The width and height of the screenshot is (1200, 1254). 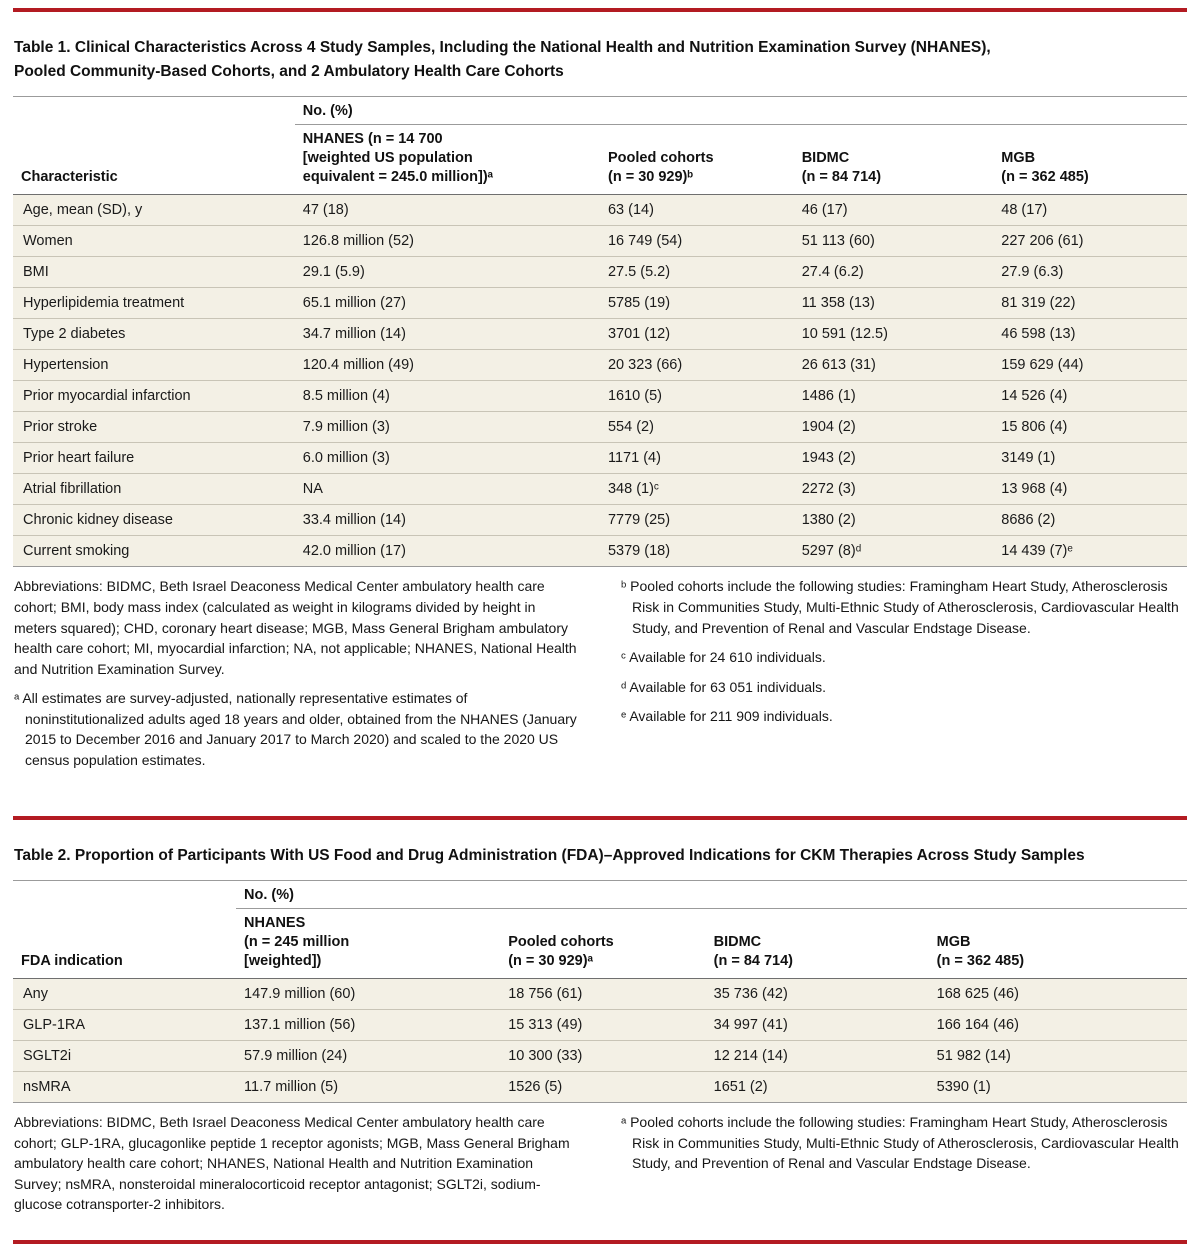 What do you see at coordinates (154, 110) in the screenshot?
I see `table1-stub-cell` at bounding box center [154, 110].